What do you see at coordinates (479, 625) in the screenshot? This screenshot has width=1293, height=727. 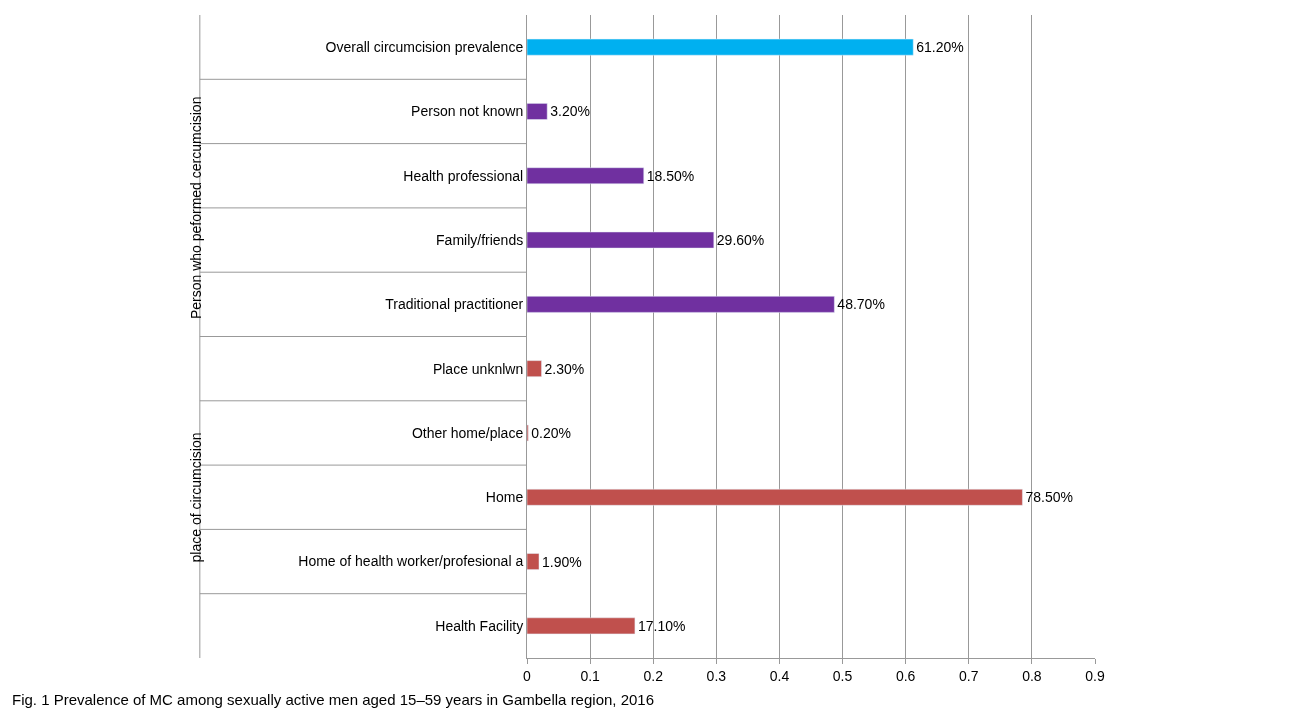 I see `y-tick-label: Health Facility` at bounding box center [479, 625].